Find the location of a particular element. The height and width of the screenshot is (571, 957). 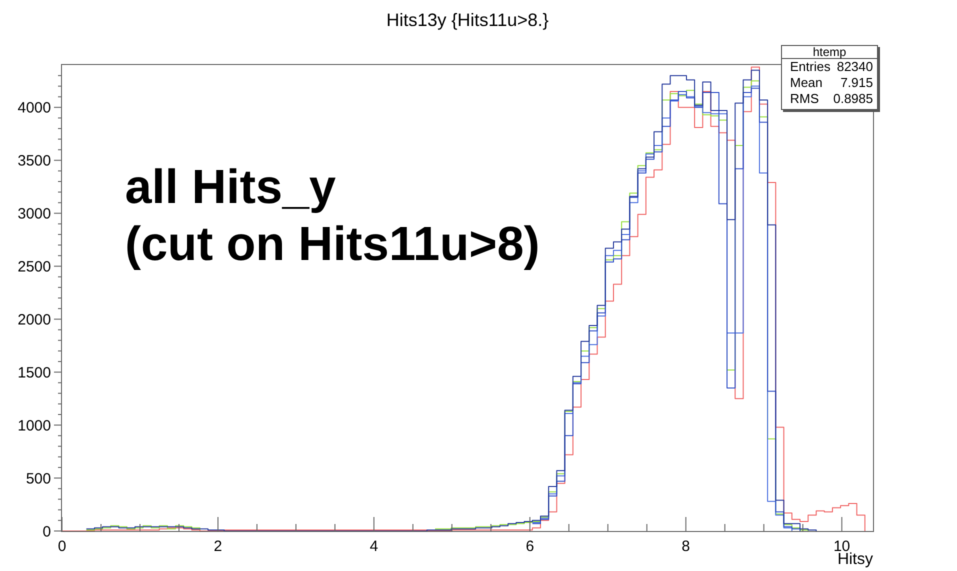

annotation: 82340 is located at coordinates (854, 67).